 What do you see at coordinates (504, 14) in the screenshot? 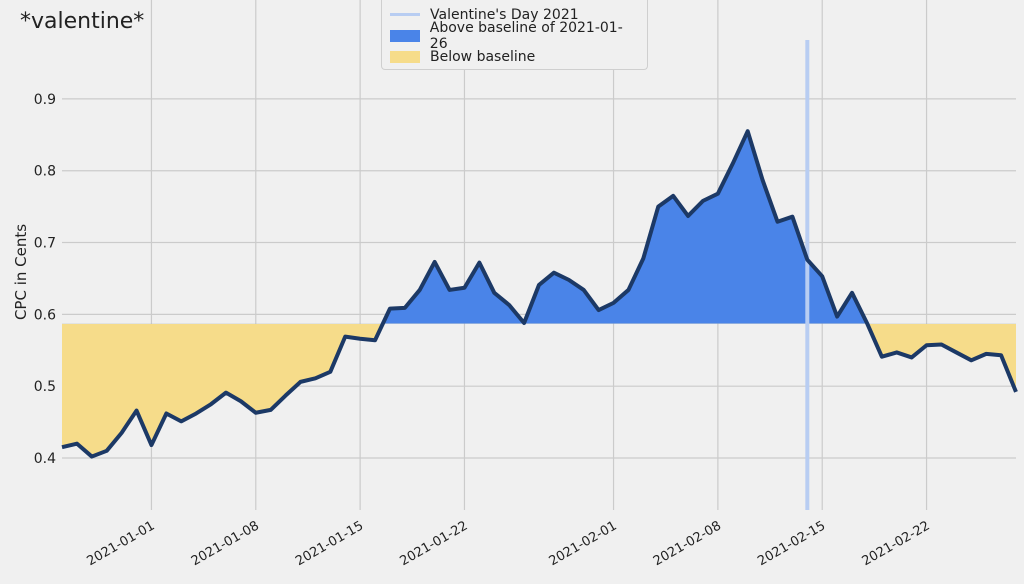
I see `legend-label: Valentine's Day 2021` at bounding box center [504, 14].